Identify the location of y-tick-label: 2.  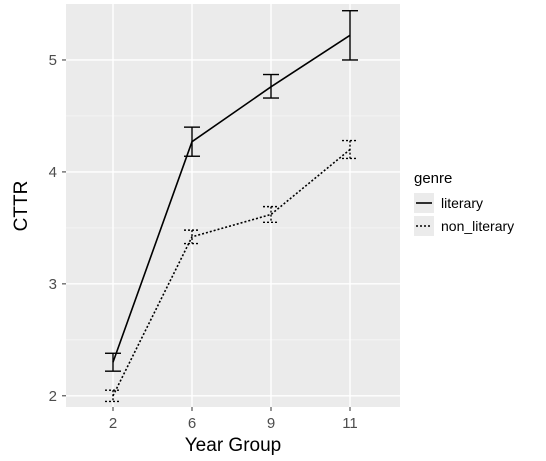
(53, 396).